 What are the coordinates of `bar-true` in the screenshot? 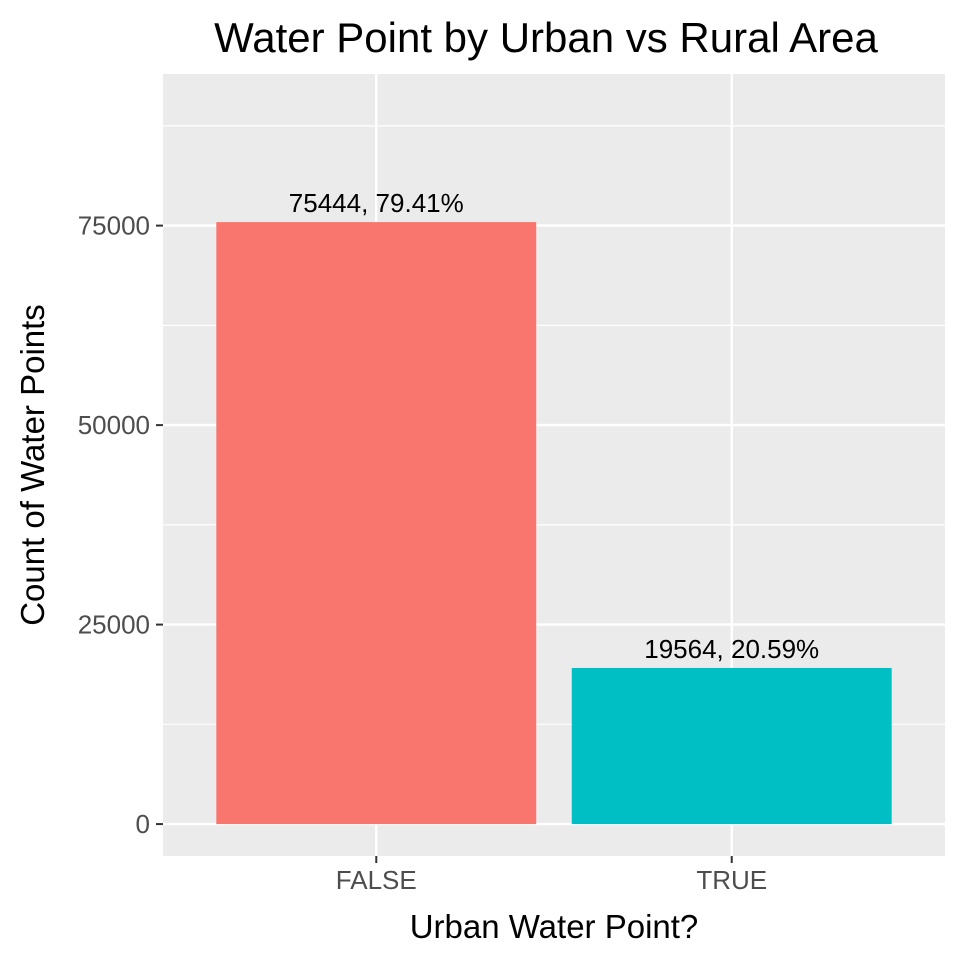 It's located at (731, 746).